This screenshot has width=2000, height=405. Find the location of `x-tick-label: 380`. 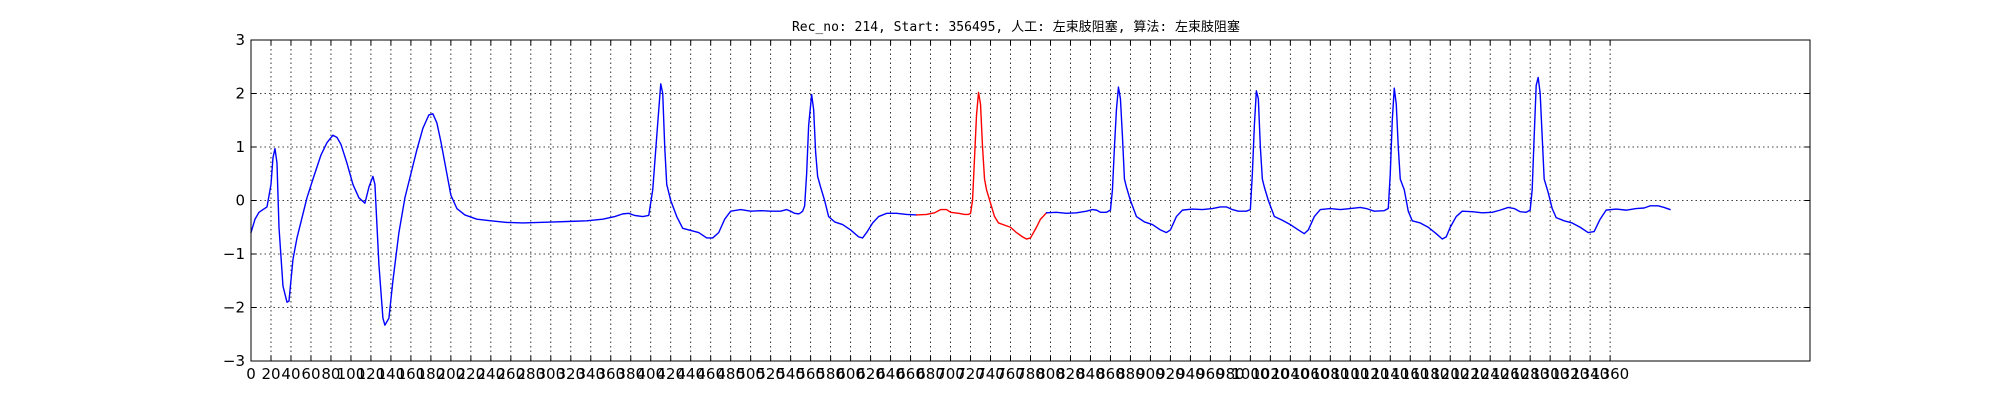

x-tick-label: 380 is located at coordinates (630, 374).